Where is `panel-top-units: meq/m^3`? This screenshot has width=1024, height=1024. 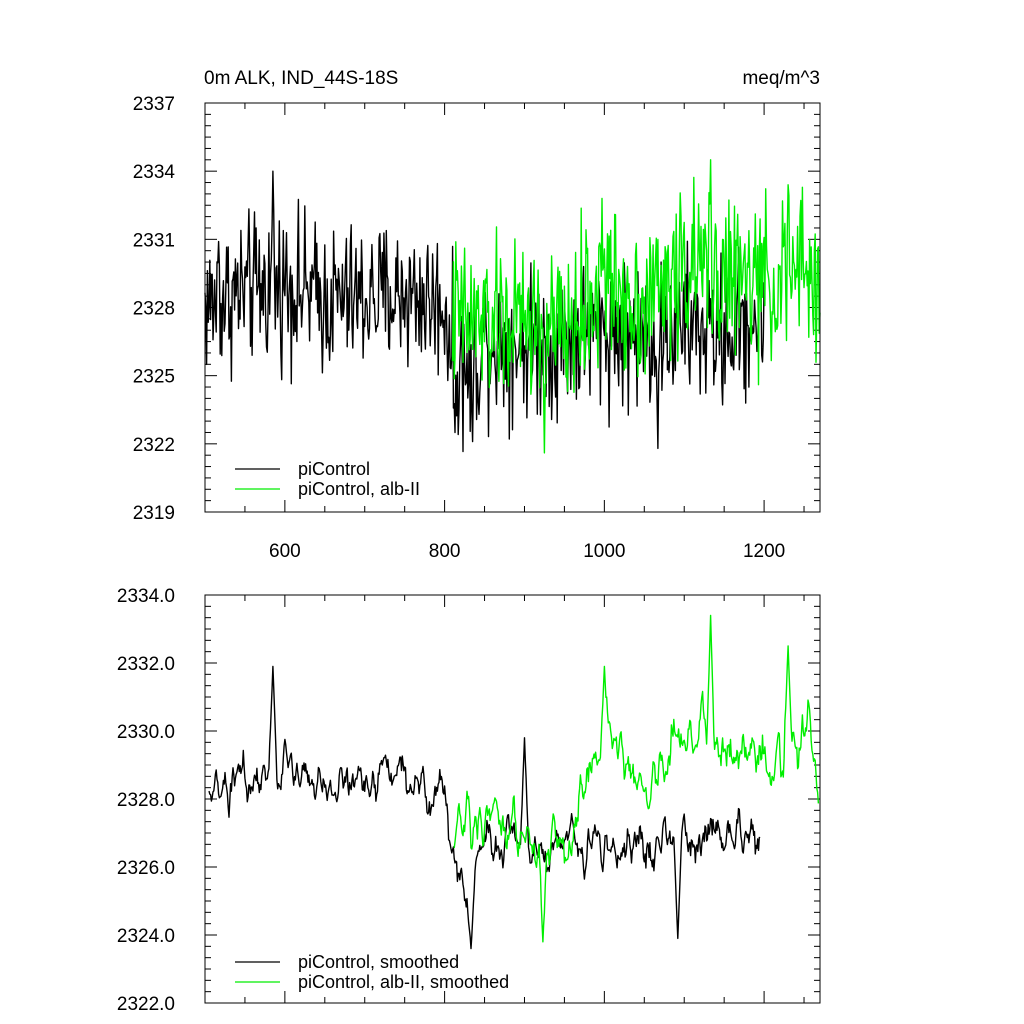
panel-top-units: meq/m^3 is located at coordinates (781, 78).